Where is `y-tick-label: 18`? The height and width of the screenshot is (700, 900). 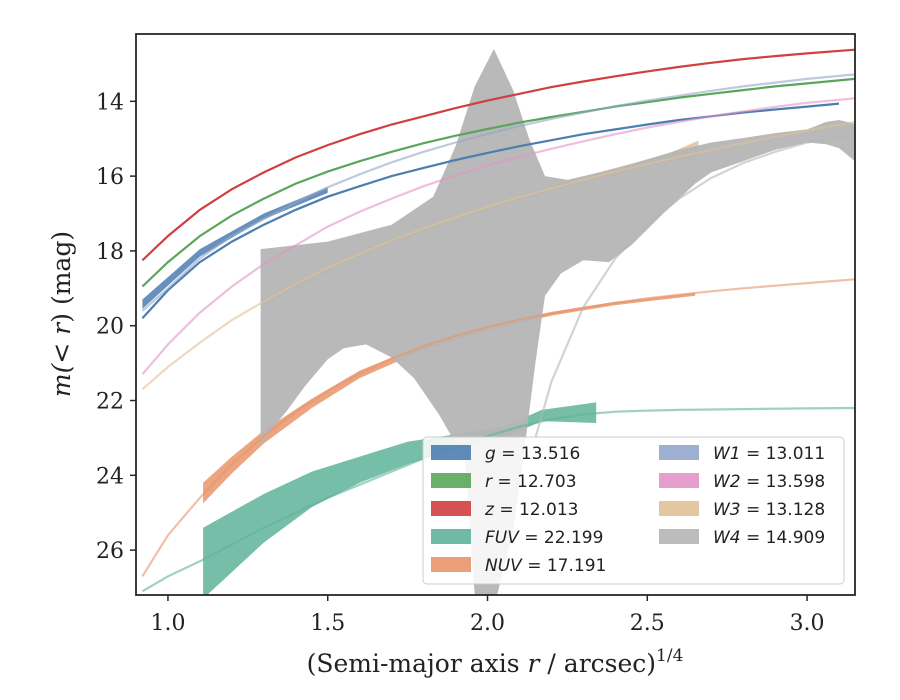 y-tick-label: 18 is located at coordinates (110, 252).